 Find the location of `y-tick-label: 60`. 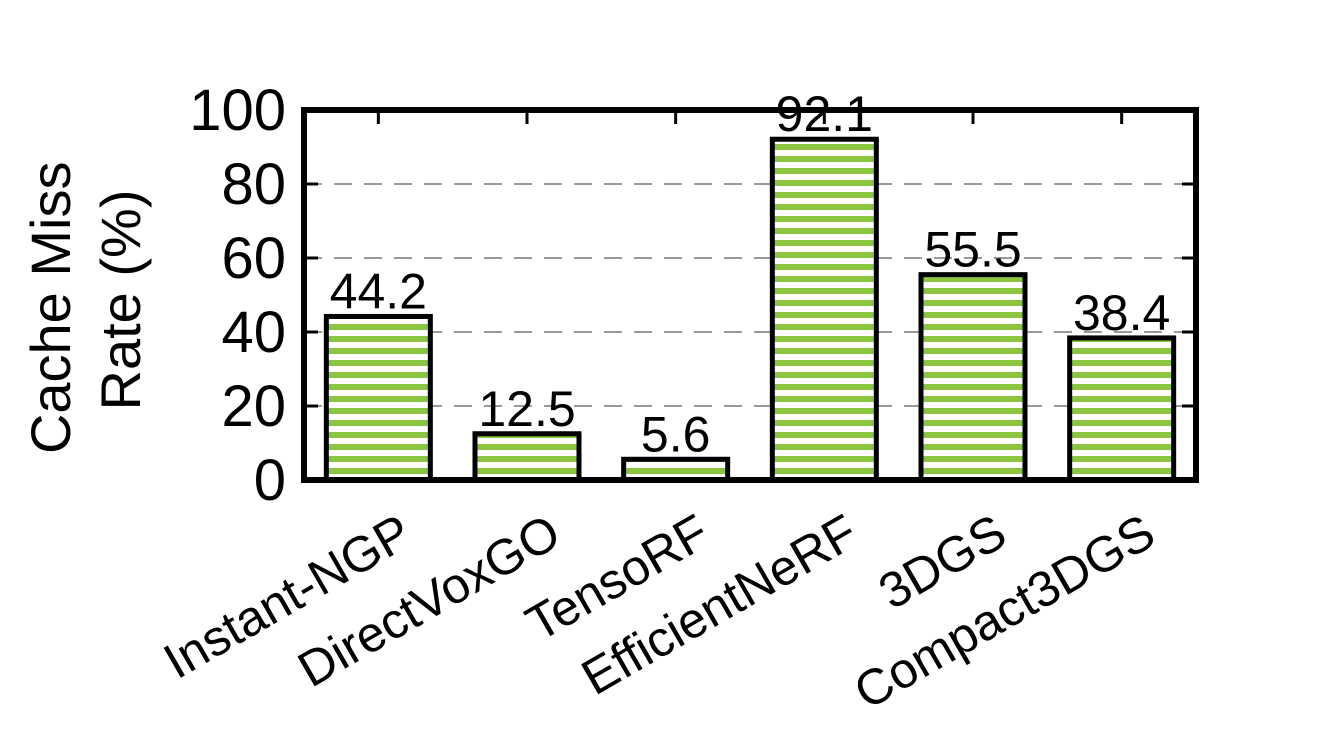

y-tick-label: 60 is located at coordinates (253, 258).